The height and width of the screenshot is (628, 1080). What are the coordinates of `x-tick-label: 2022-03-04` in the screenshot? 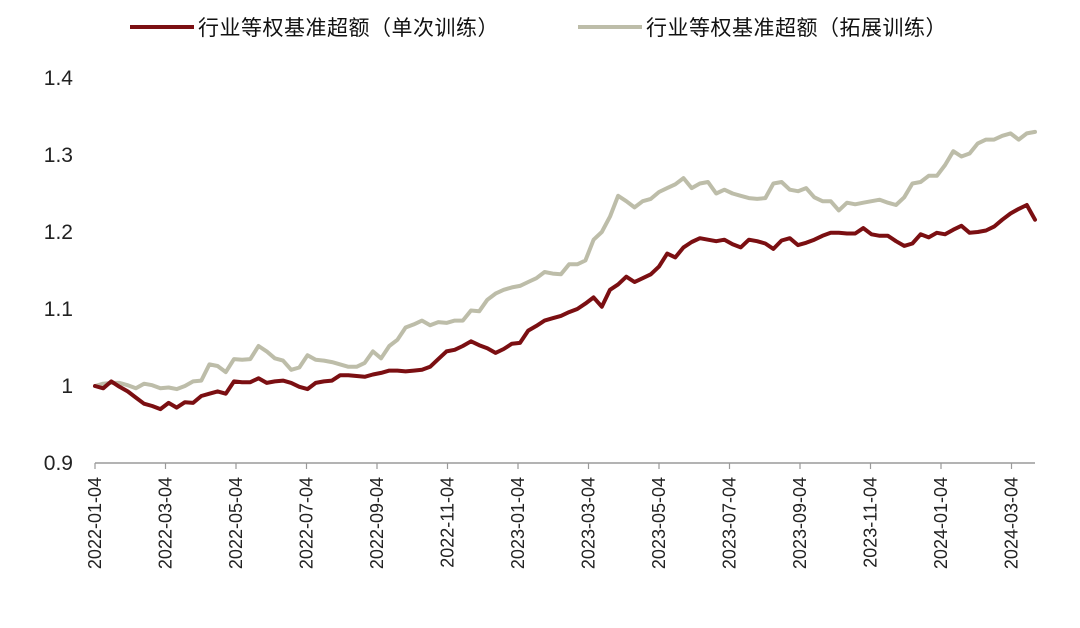 It's located at (166, 523).